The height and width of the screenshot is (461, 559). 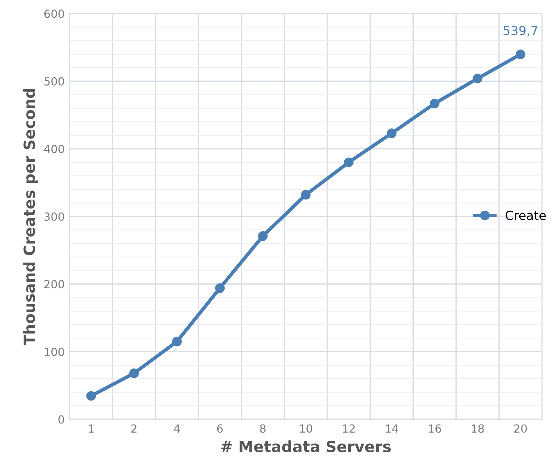 I want to click on x-tick-label: 10, so click(x=306, y=428).